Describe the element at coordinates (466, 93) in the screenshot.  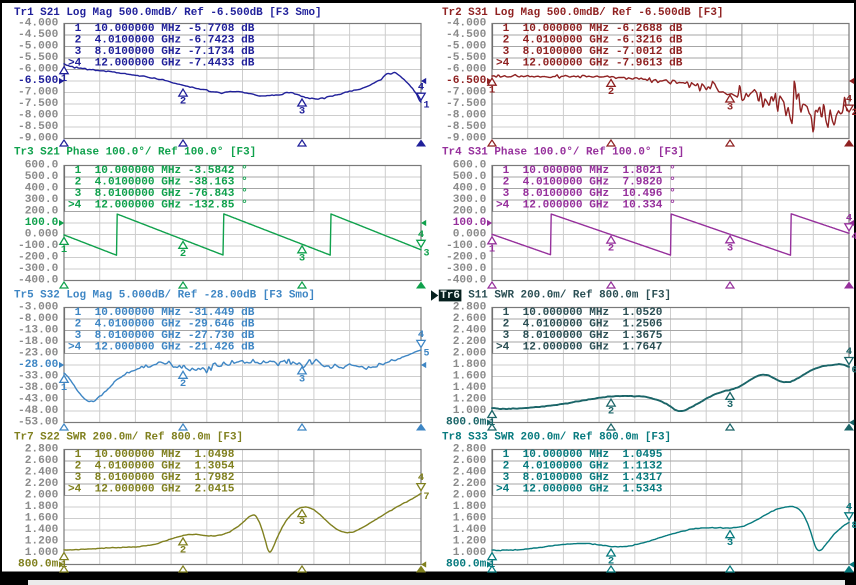
I see `svg-text: -7.000` at that location.